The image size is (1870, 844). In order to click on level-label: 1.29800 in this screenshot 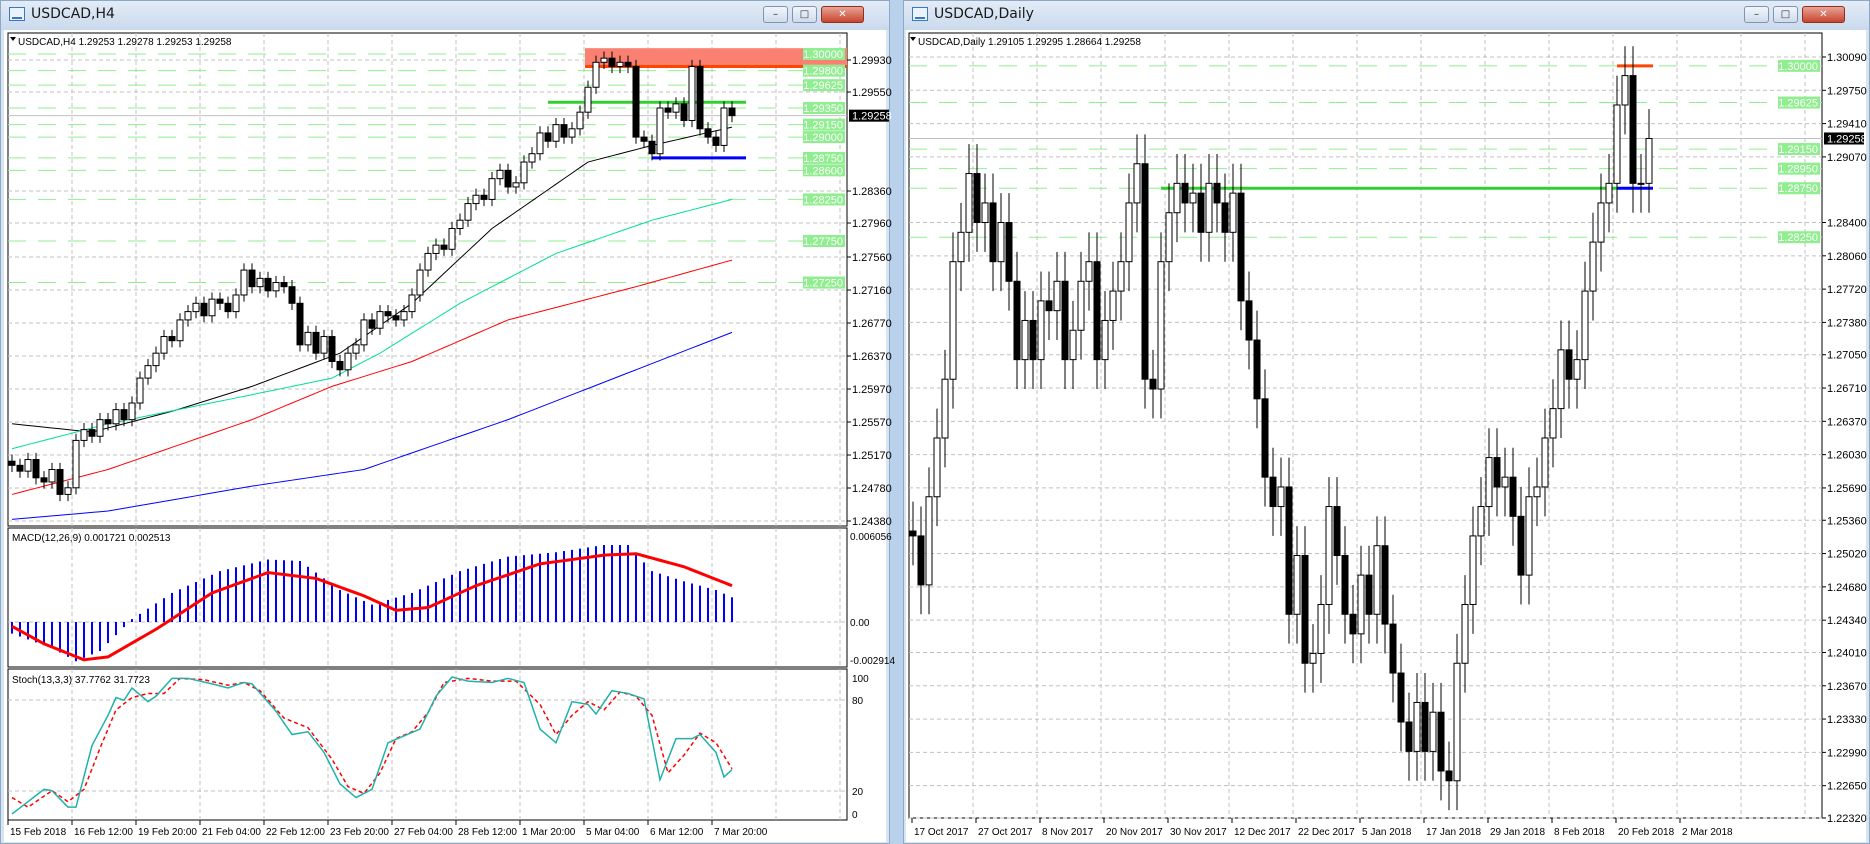, I will do `click(823, 72)`.